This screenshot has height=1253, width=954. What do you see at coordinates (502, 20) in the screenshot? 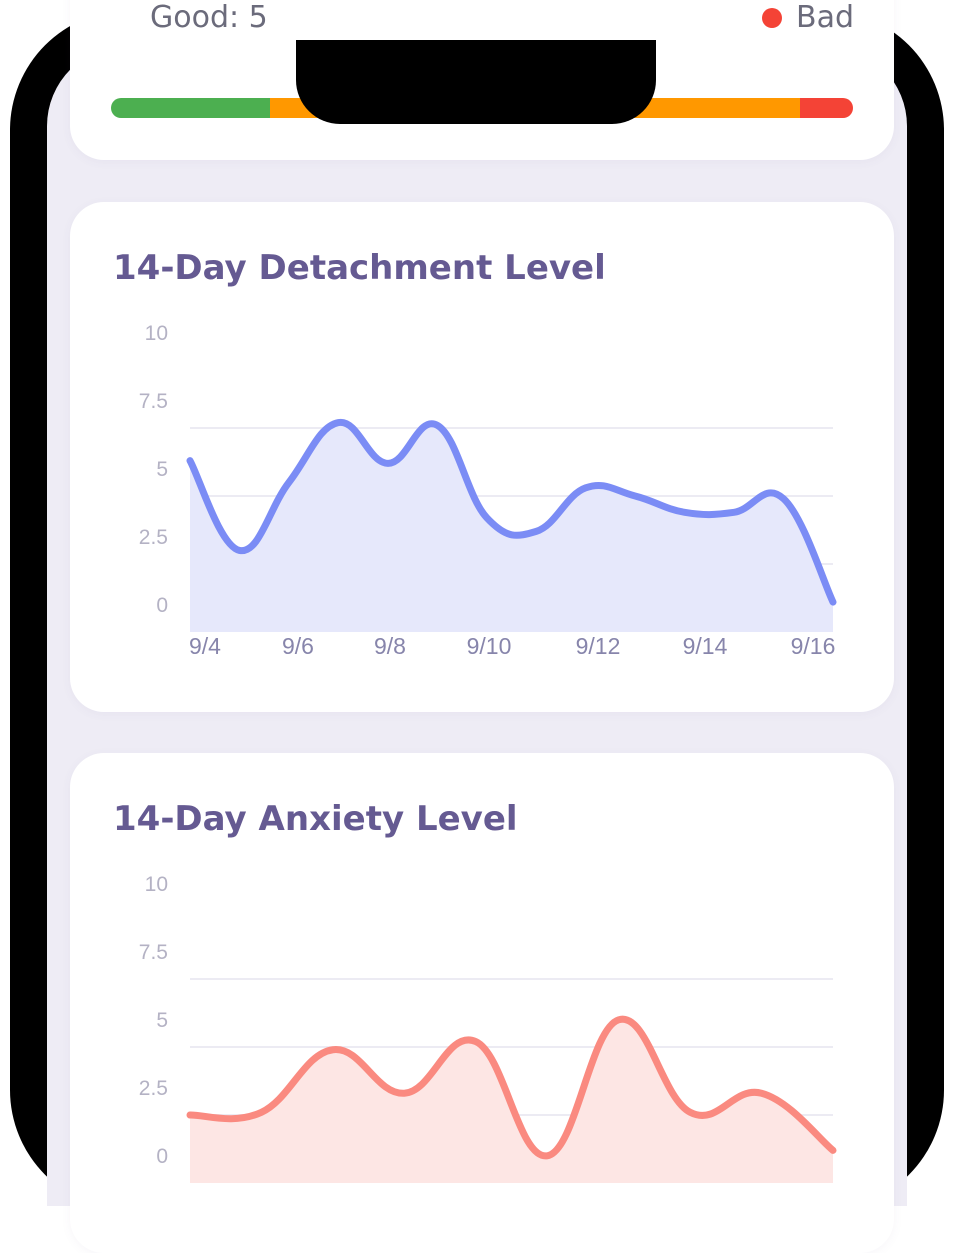
I see `mood-legend: Good: 5 Bad` at bounding box center [502, 20].